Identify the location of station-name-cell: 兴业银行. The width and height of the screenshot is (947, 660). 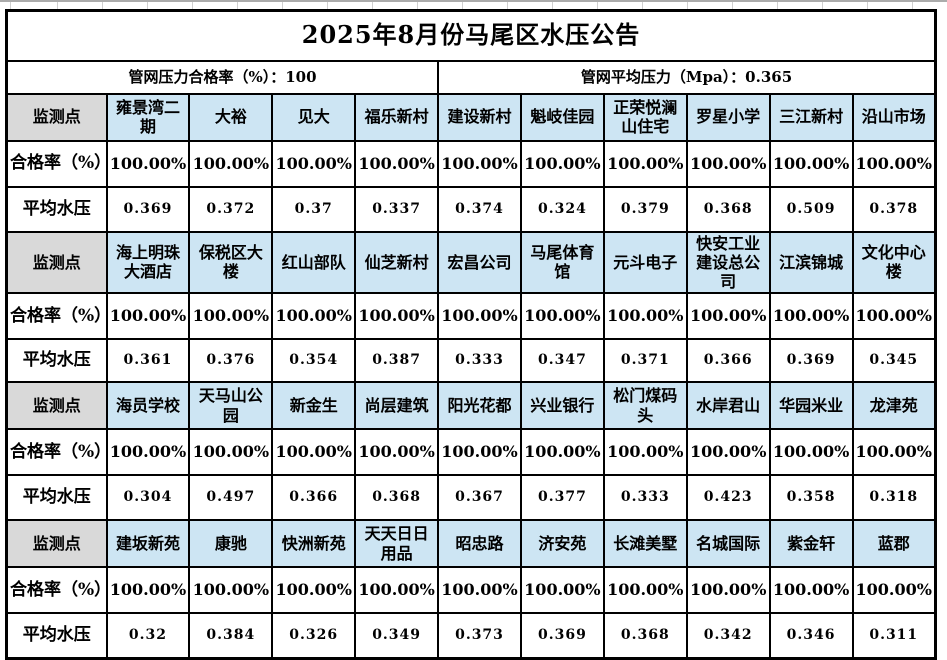
(562, 406).